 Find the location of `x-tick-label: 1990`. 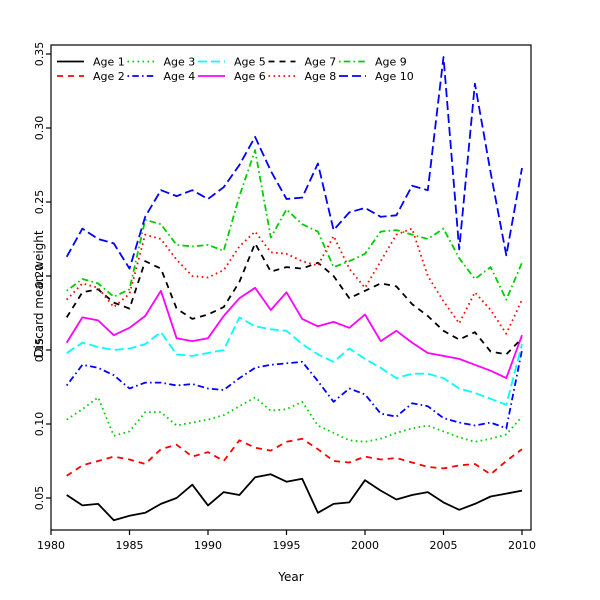

x-tick-label: 1990 is located at coordinates (208, 545).